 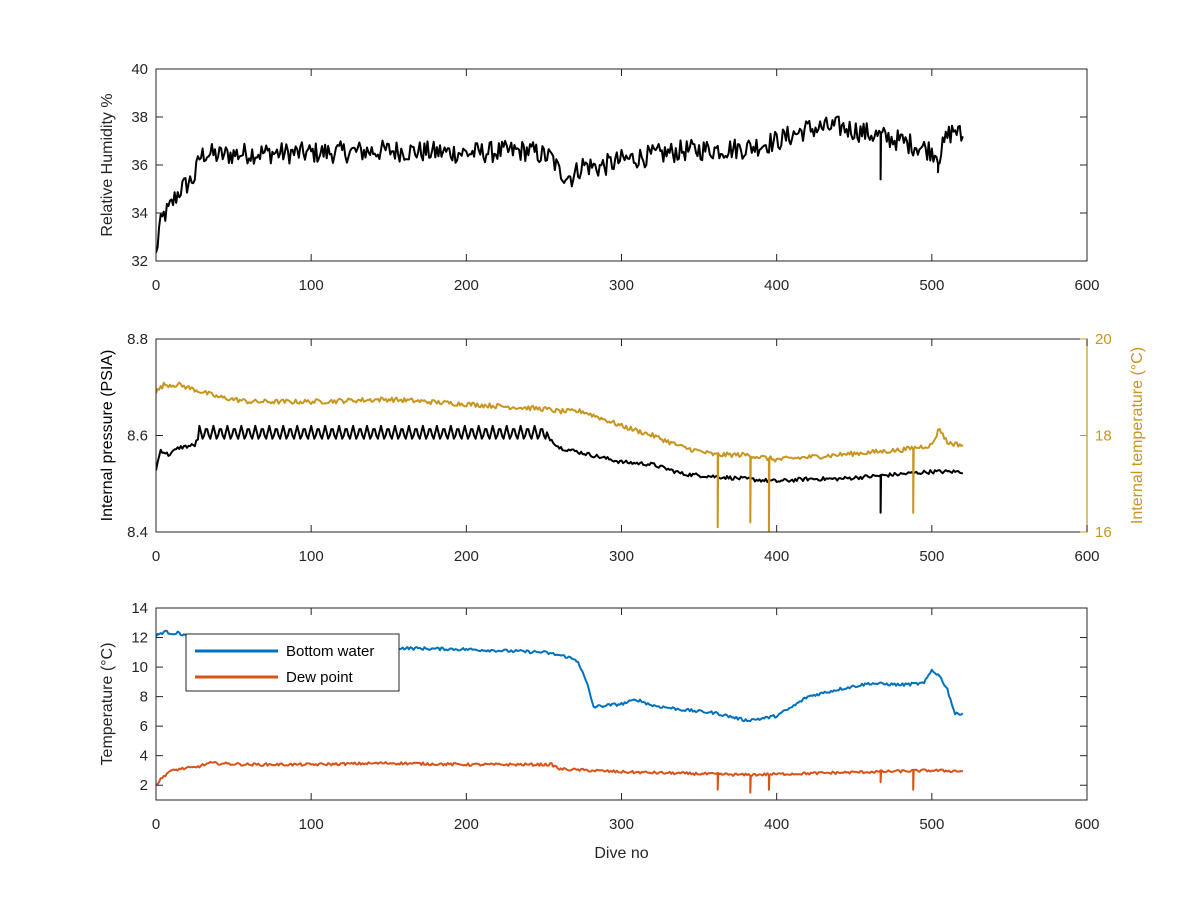 I want to click on y-tick-label: 14, so click(x=139, y=608).